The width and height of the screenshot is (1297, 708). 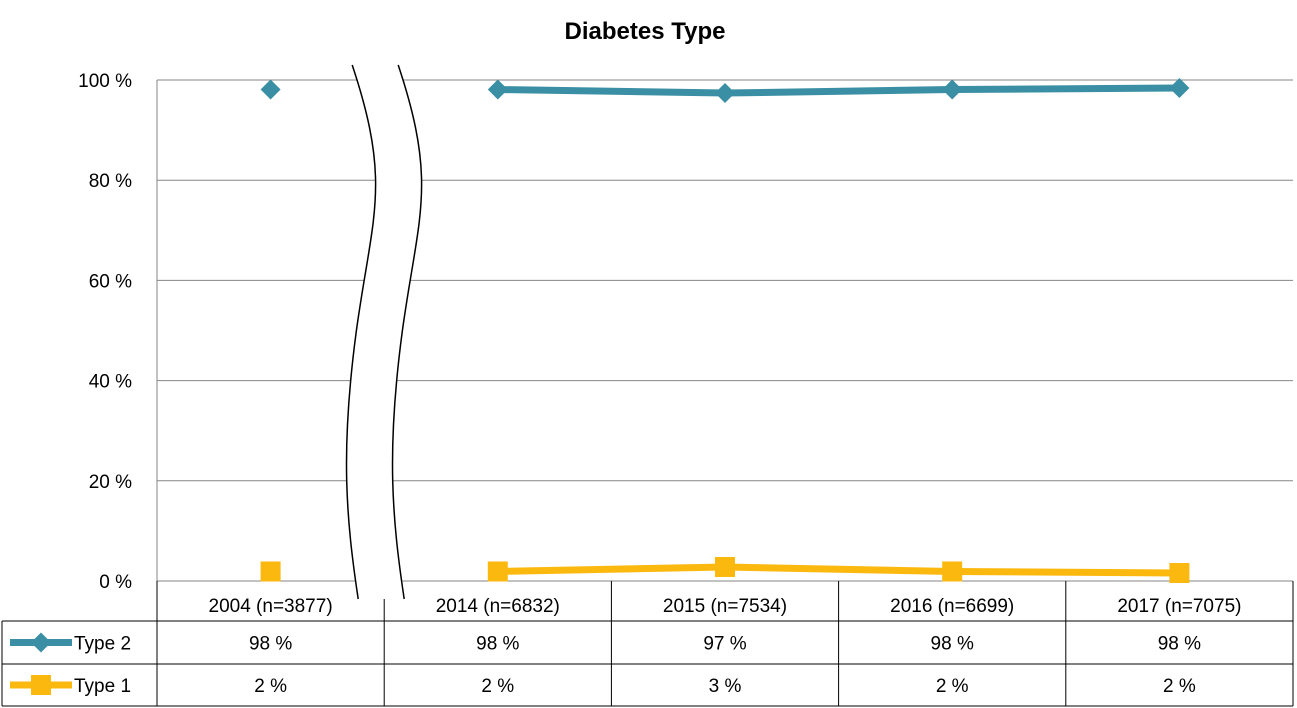 What do you see at coordinates (645, 31) in the screenshot?
I see `chart-title: Diabetes Type` at bounding box center [645, 31].